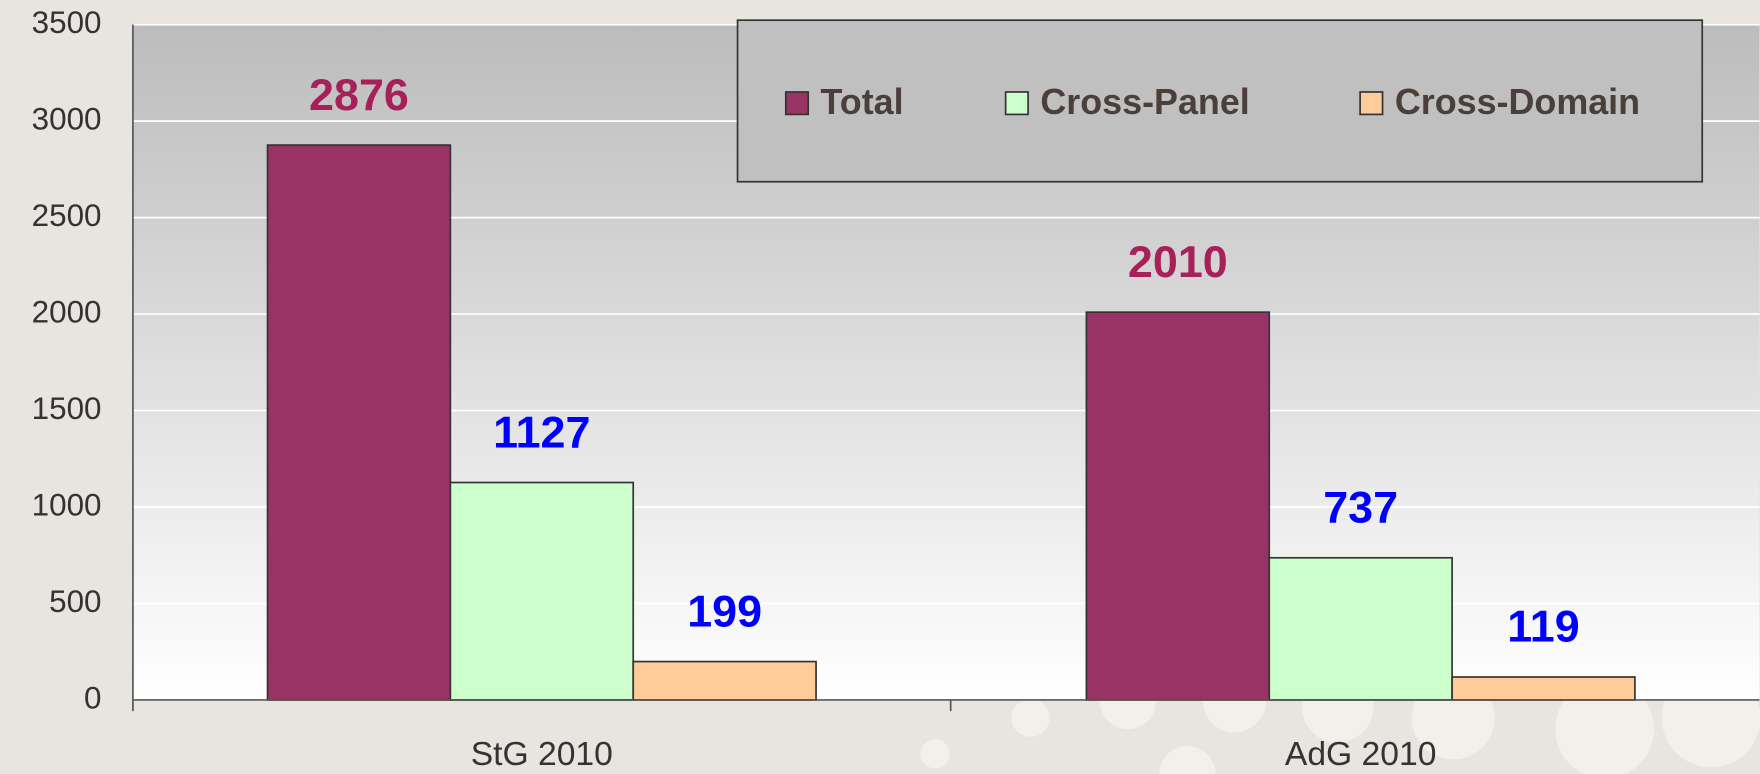 This screenshot has width=1760, height=774. I want to click on legend, so click(1220, 101).